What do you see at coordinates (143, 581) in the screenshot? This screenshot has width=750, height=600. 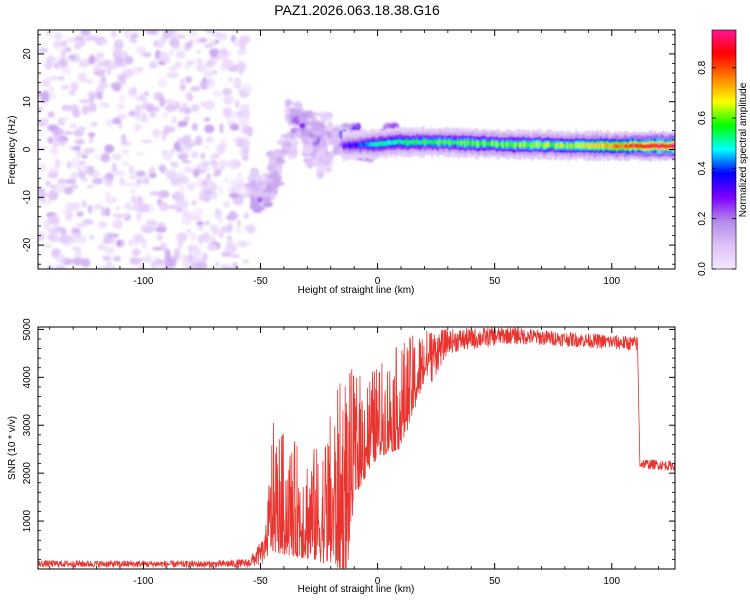 I see `x-tick-label: -100` at bounding box center [143, 581].